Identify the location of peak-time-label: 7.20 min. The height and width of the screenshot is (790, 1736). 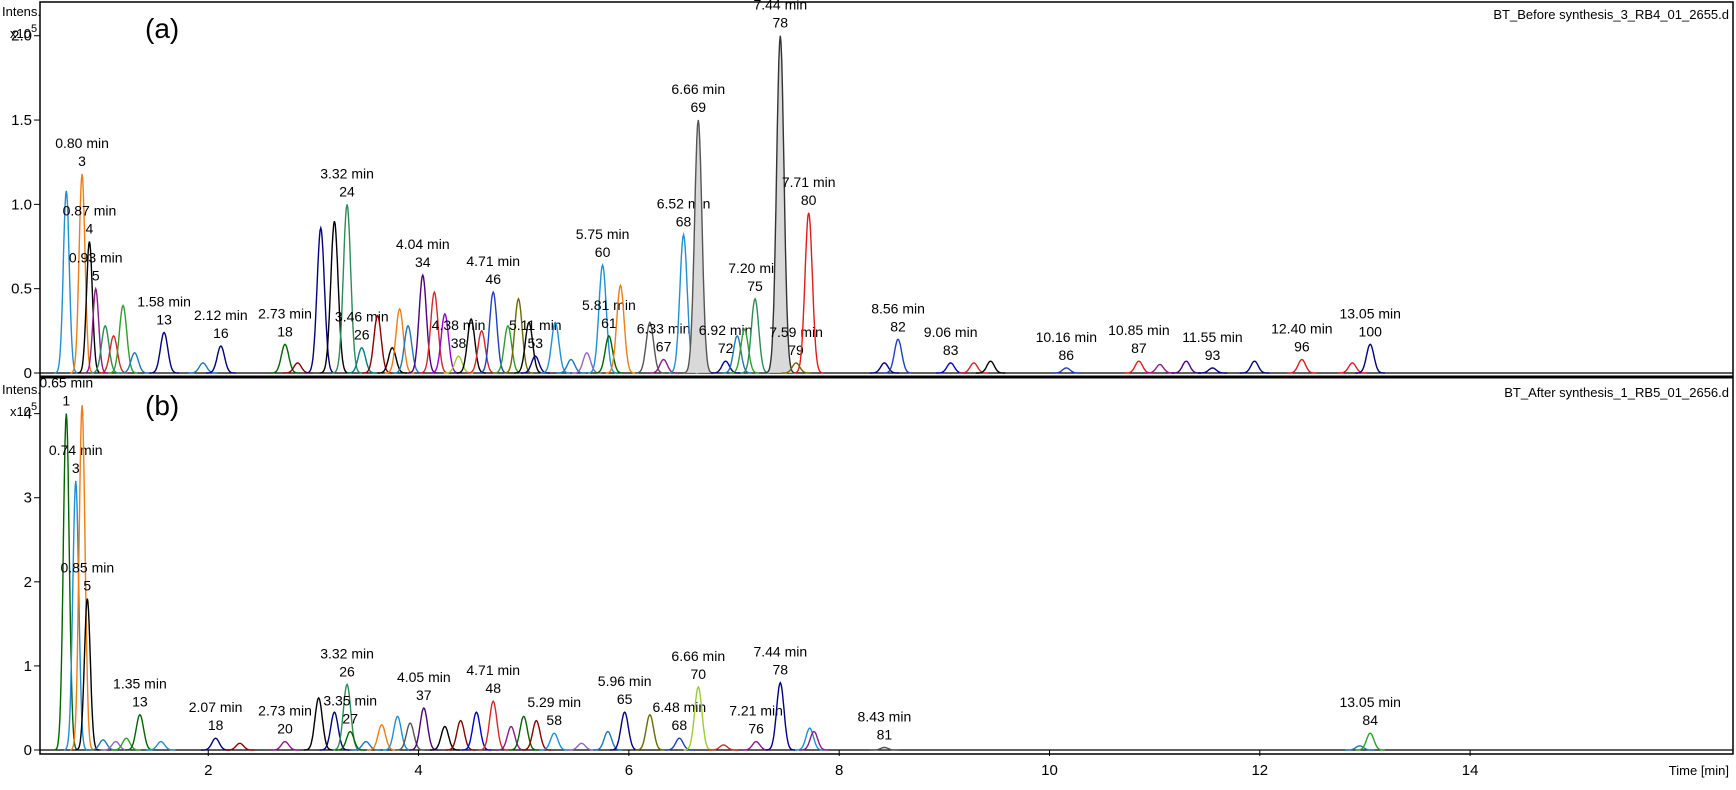
(755, 268).